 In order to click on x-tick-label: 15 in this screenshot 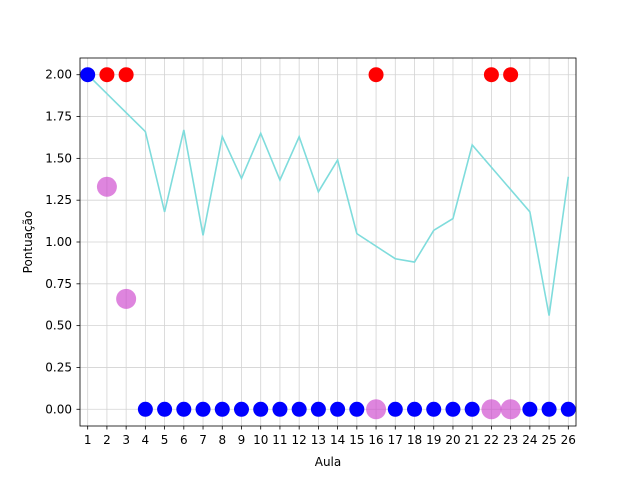, I will do `click(356, 440)`.